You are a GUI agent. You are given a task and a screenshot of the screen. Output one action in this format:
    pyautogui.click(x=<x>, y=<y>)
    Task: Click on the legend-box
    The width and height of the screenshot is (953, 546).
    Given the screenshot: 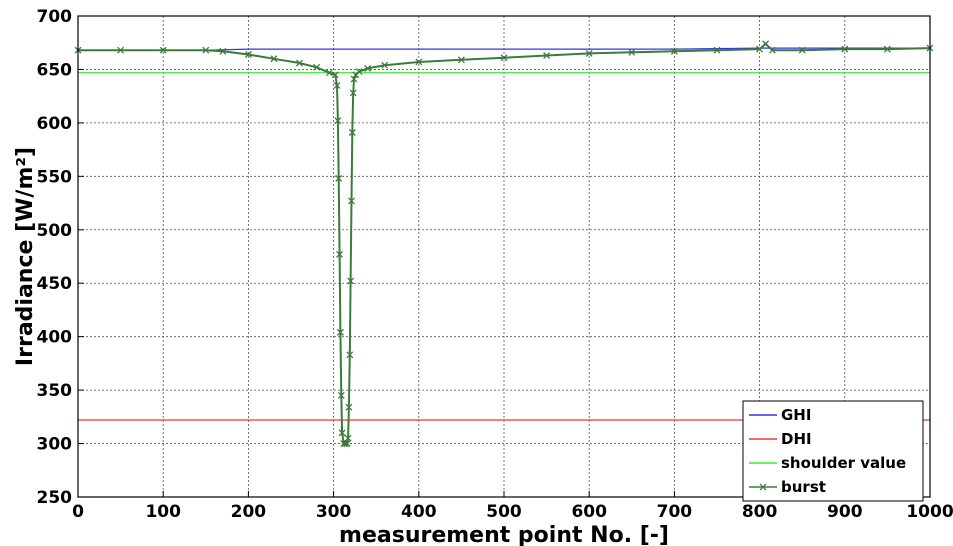 What is the action you would take?
    pyautogui.click(x=833, y=451)
    